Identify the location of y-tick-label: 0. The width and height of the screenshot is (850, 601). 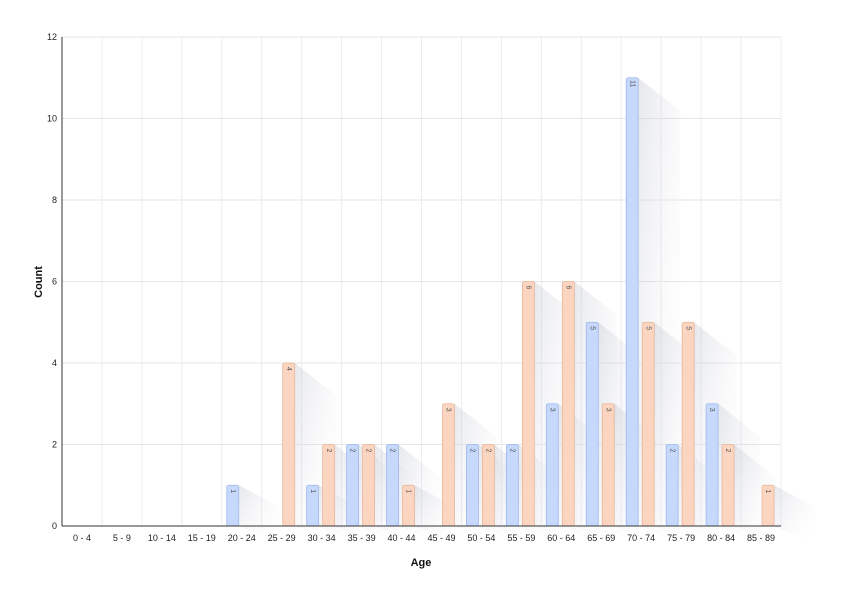
(54, 526).